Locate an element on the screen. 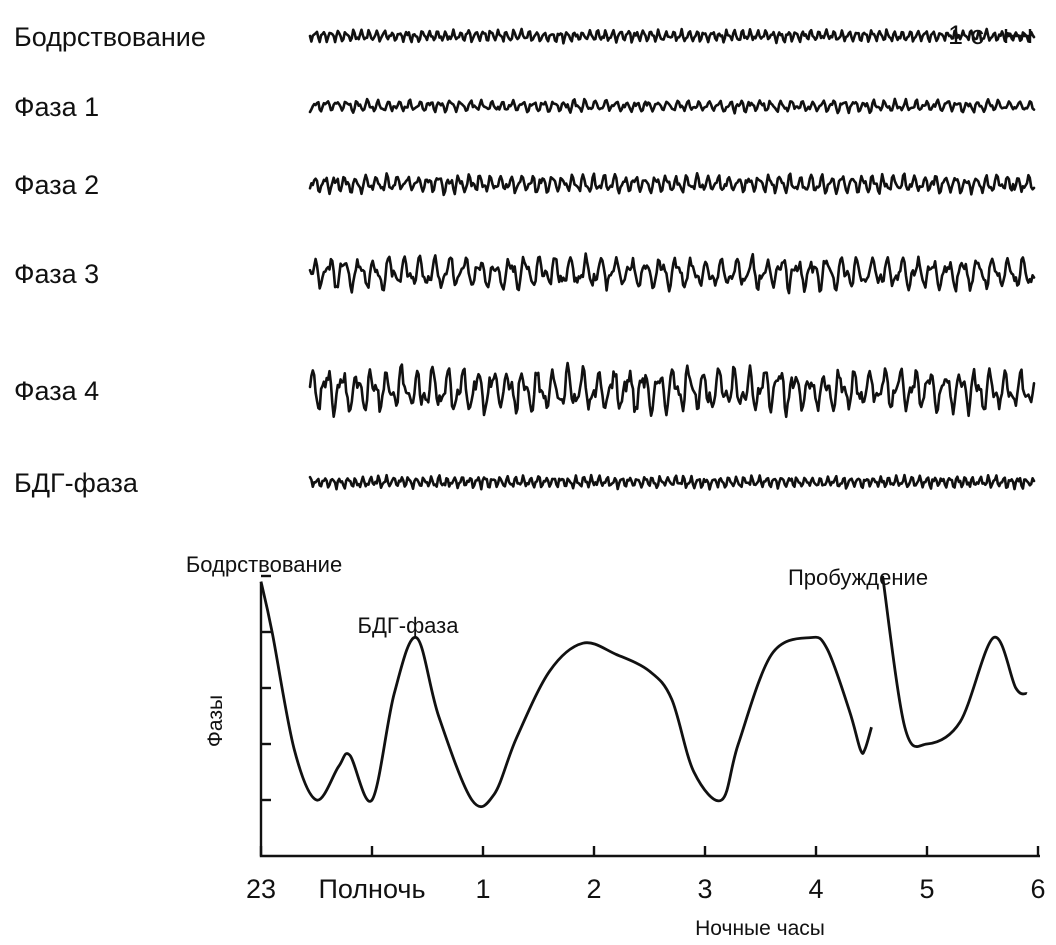 This screenshot has width=1056, height=945. x-tick-label: 5 is located at coordinates (926, 889).